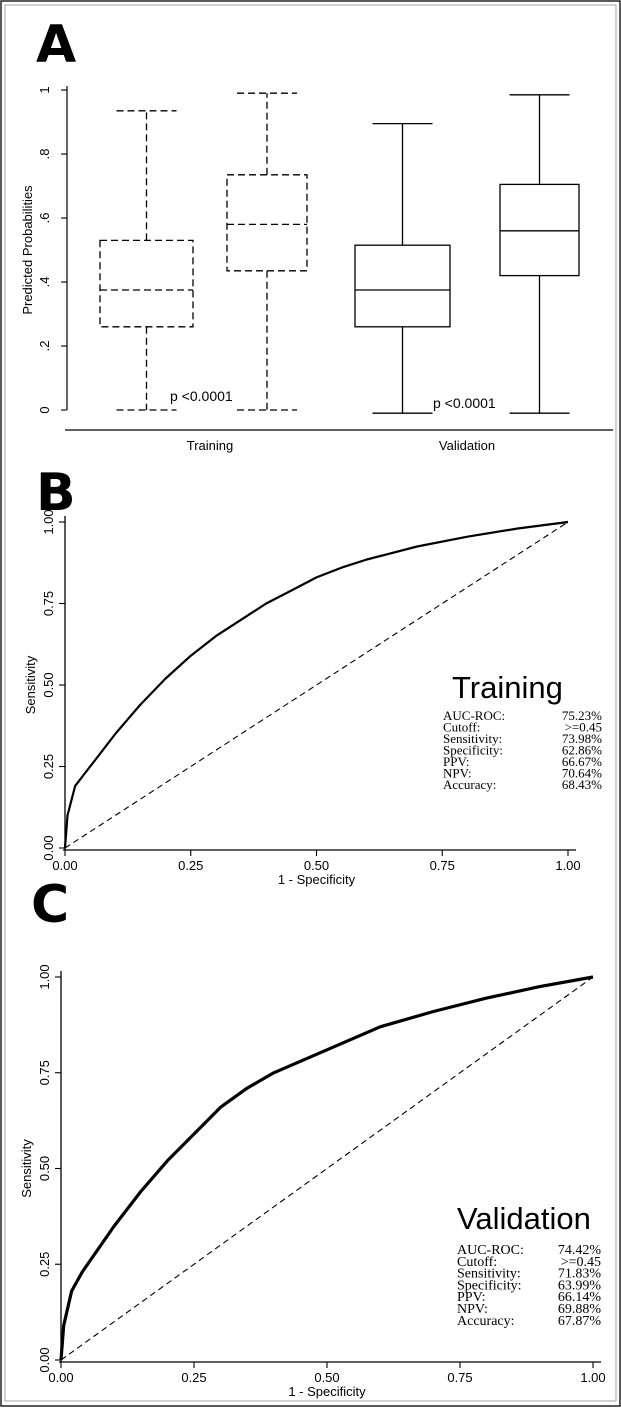 The width and height of the screenshot is (621, 1411). What do you see at coordinates (267, 223) in the screenshot?
I see `box-g1-b2` at bounding box center [267, 223].